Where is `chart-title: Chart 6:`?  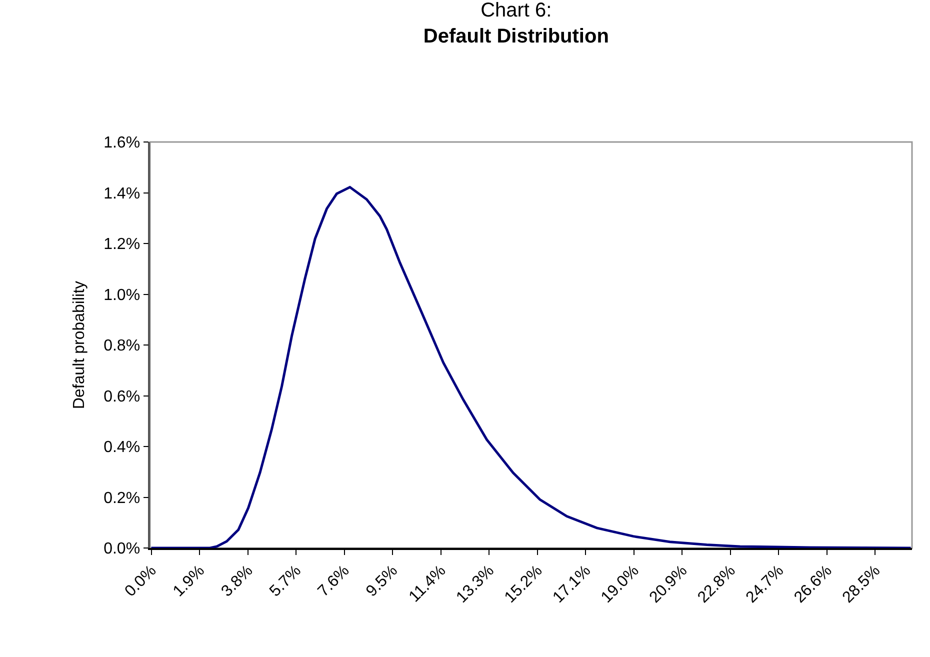 chart-title: Chart 6: is located at coordinates (516, 11).